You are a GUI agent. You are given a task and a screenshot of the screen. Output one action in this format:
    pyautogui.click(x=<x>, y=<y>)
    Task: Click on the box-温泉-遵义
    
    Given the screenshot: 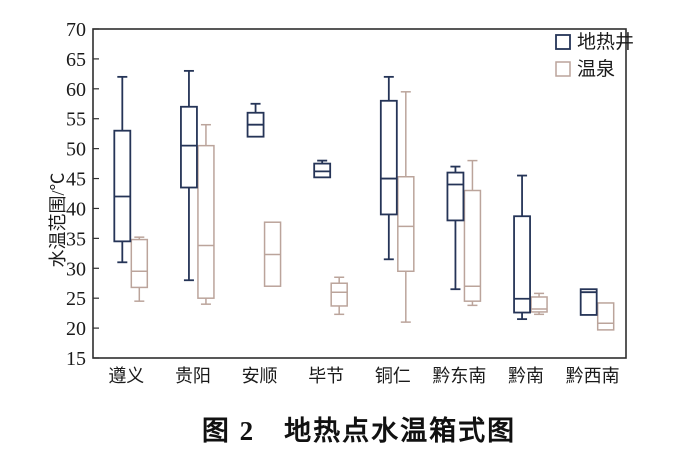 What is the action you would take?
    pyautogui.click(x=139, y=269)
    